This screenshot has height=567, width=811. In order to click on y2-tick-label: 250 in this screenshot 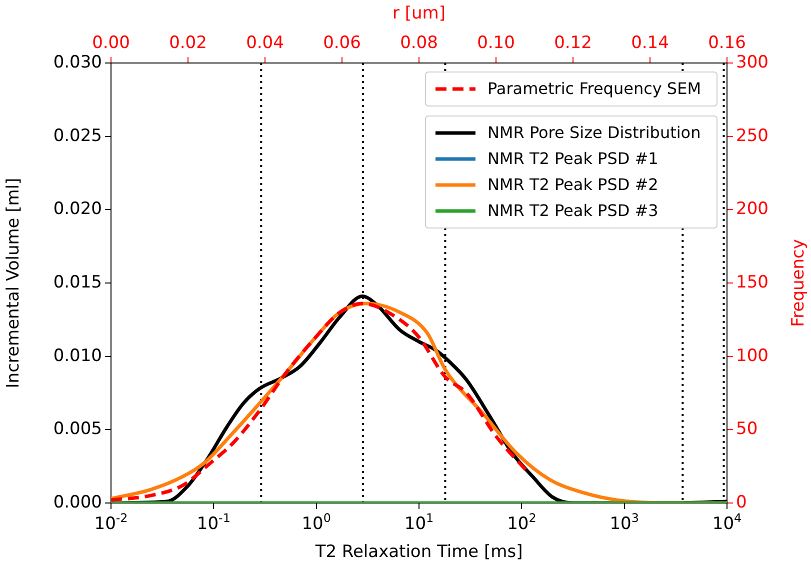, I will do `click(752, 136)`.